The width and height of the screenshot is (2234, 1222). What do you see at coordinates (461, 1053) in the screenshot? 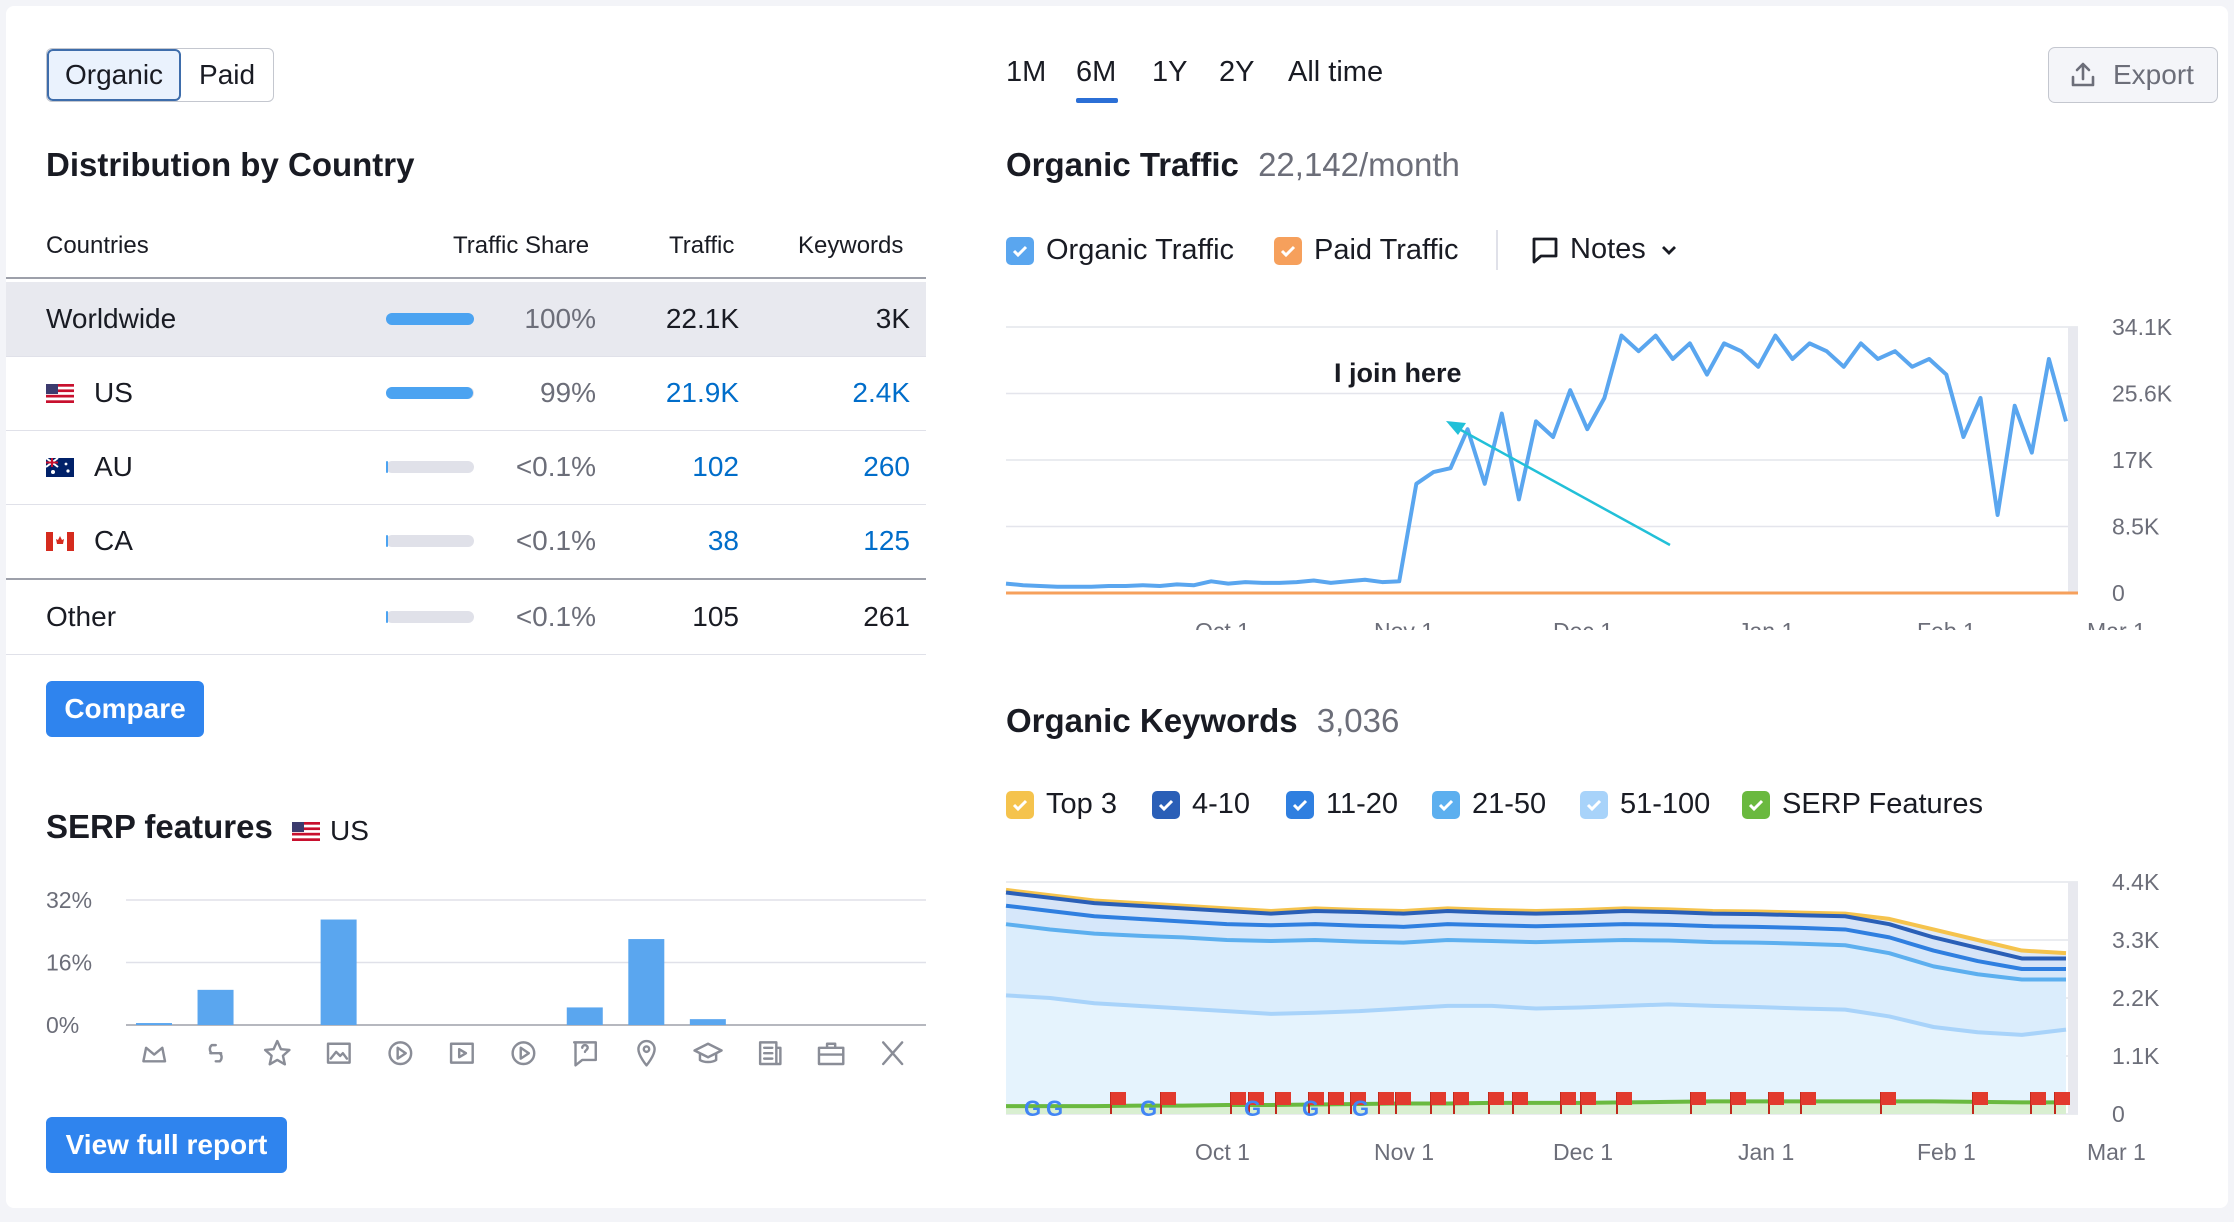
I see `video-carousel-icon` at bounding box center [461, 1053].